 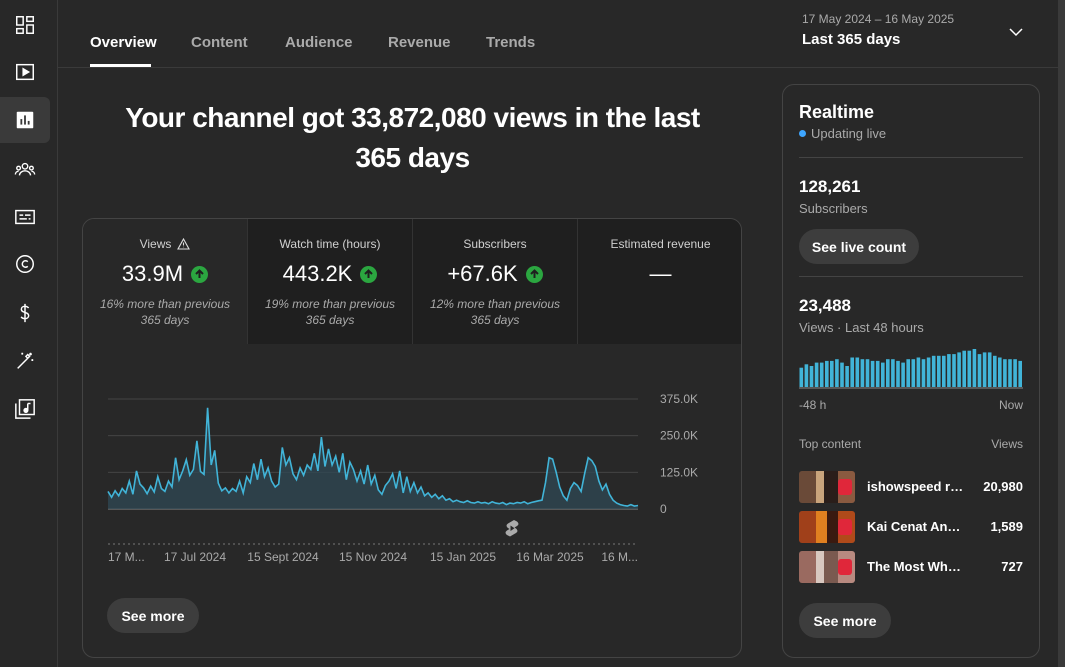 I want to click on tab-overview: Overview, so click(x=123, y=42).